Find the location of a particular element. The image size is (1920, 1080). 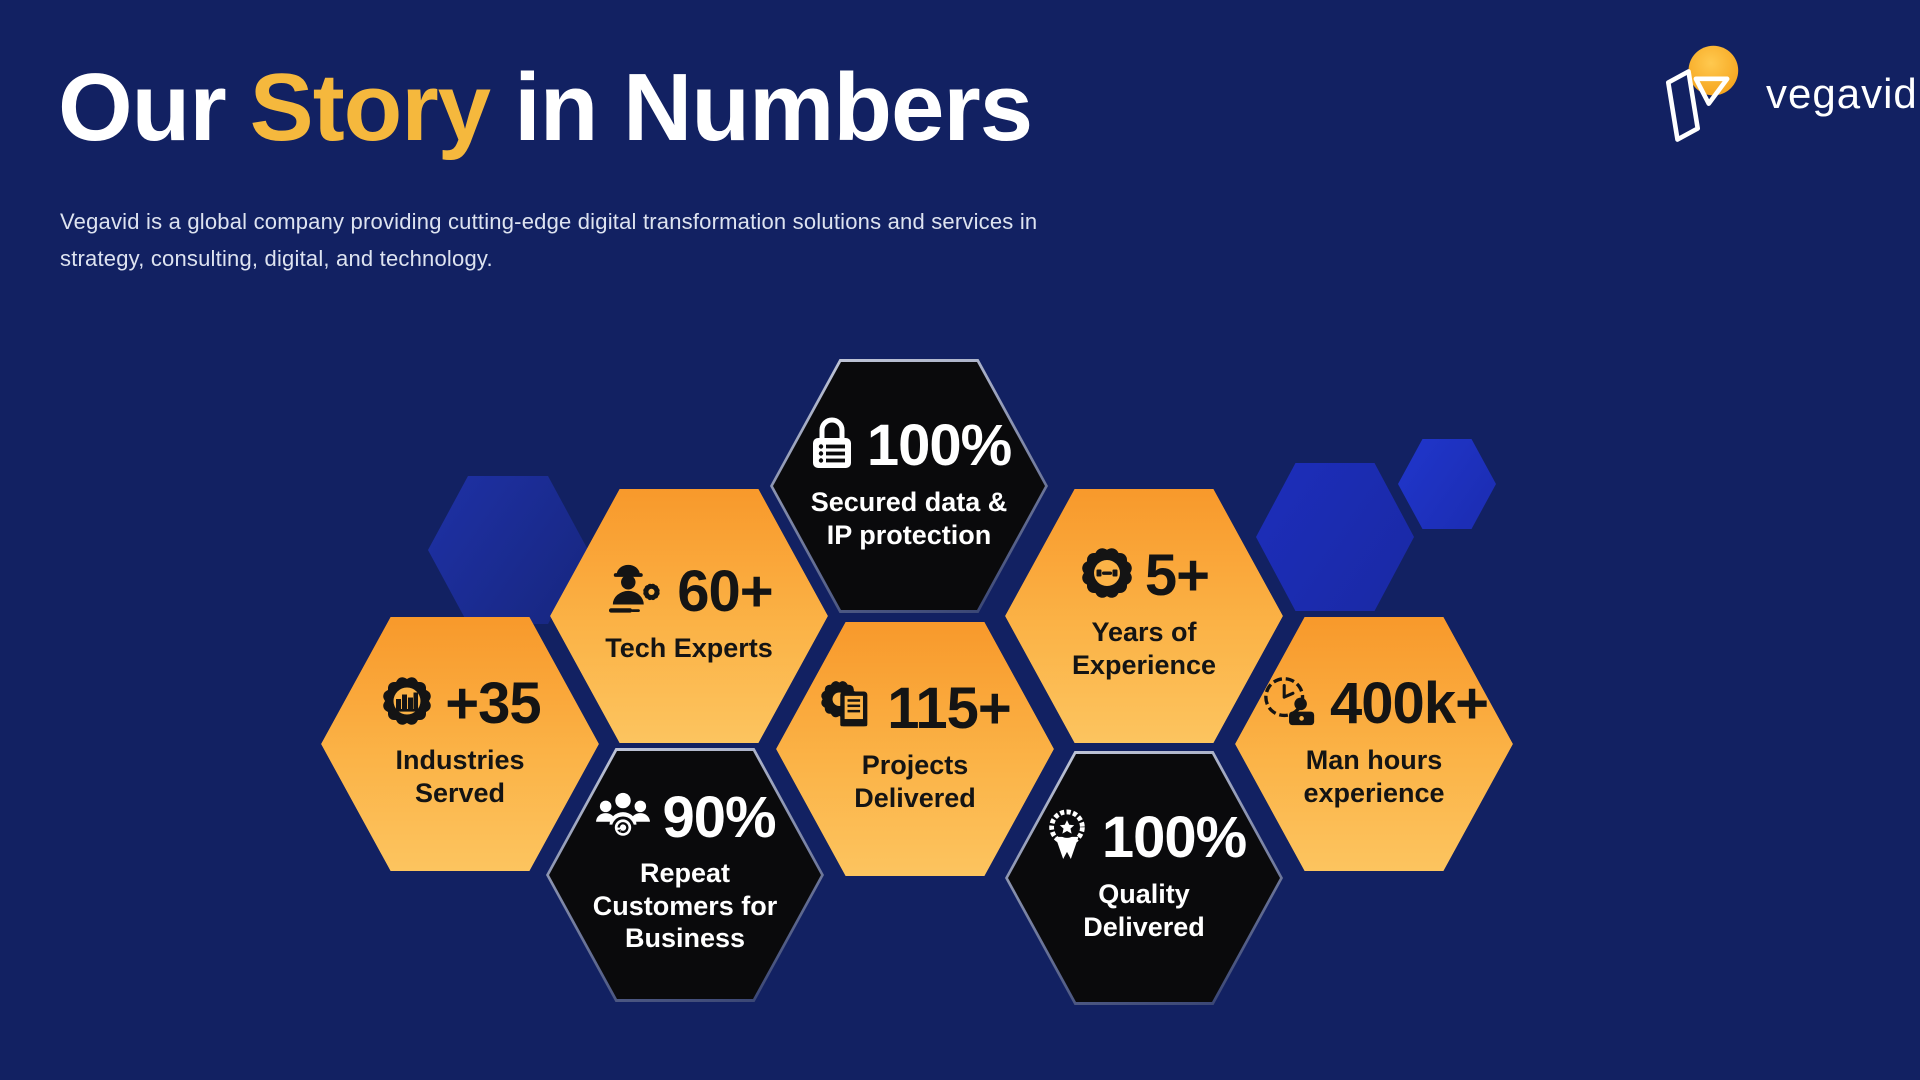

gear-book-icon is located at coordinates (848, 708).